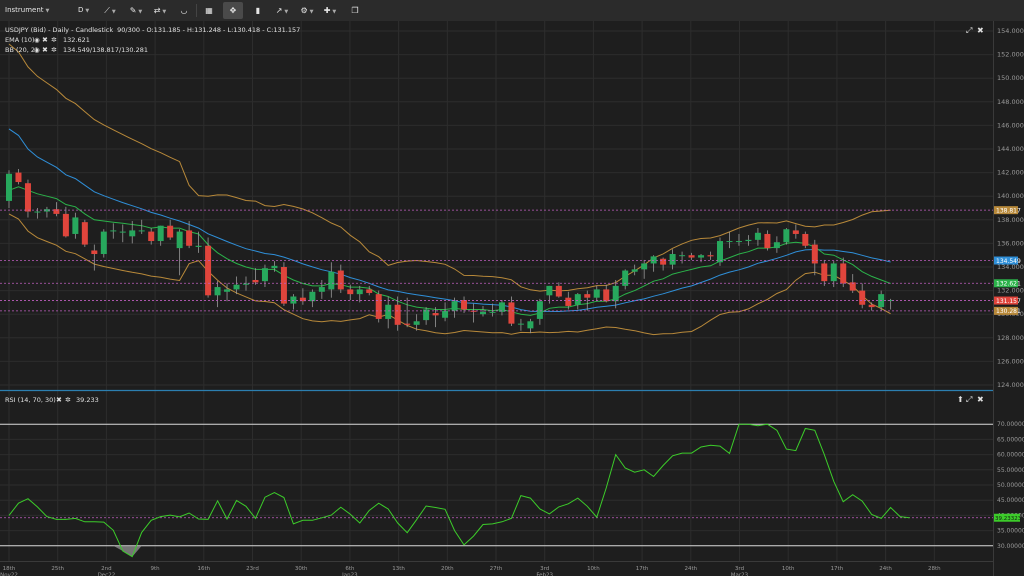  What do you see at coordinates (960, 399) in the screenshot?
I see `move-up-icon: ⬆` at bounding box center [960, 399].